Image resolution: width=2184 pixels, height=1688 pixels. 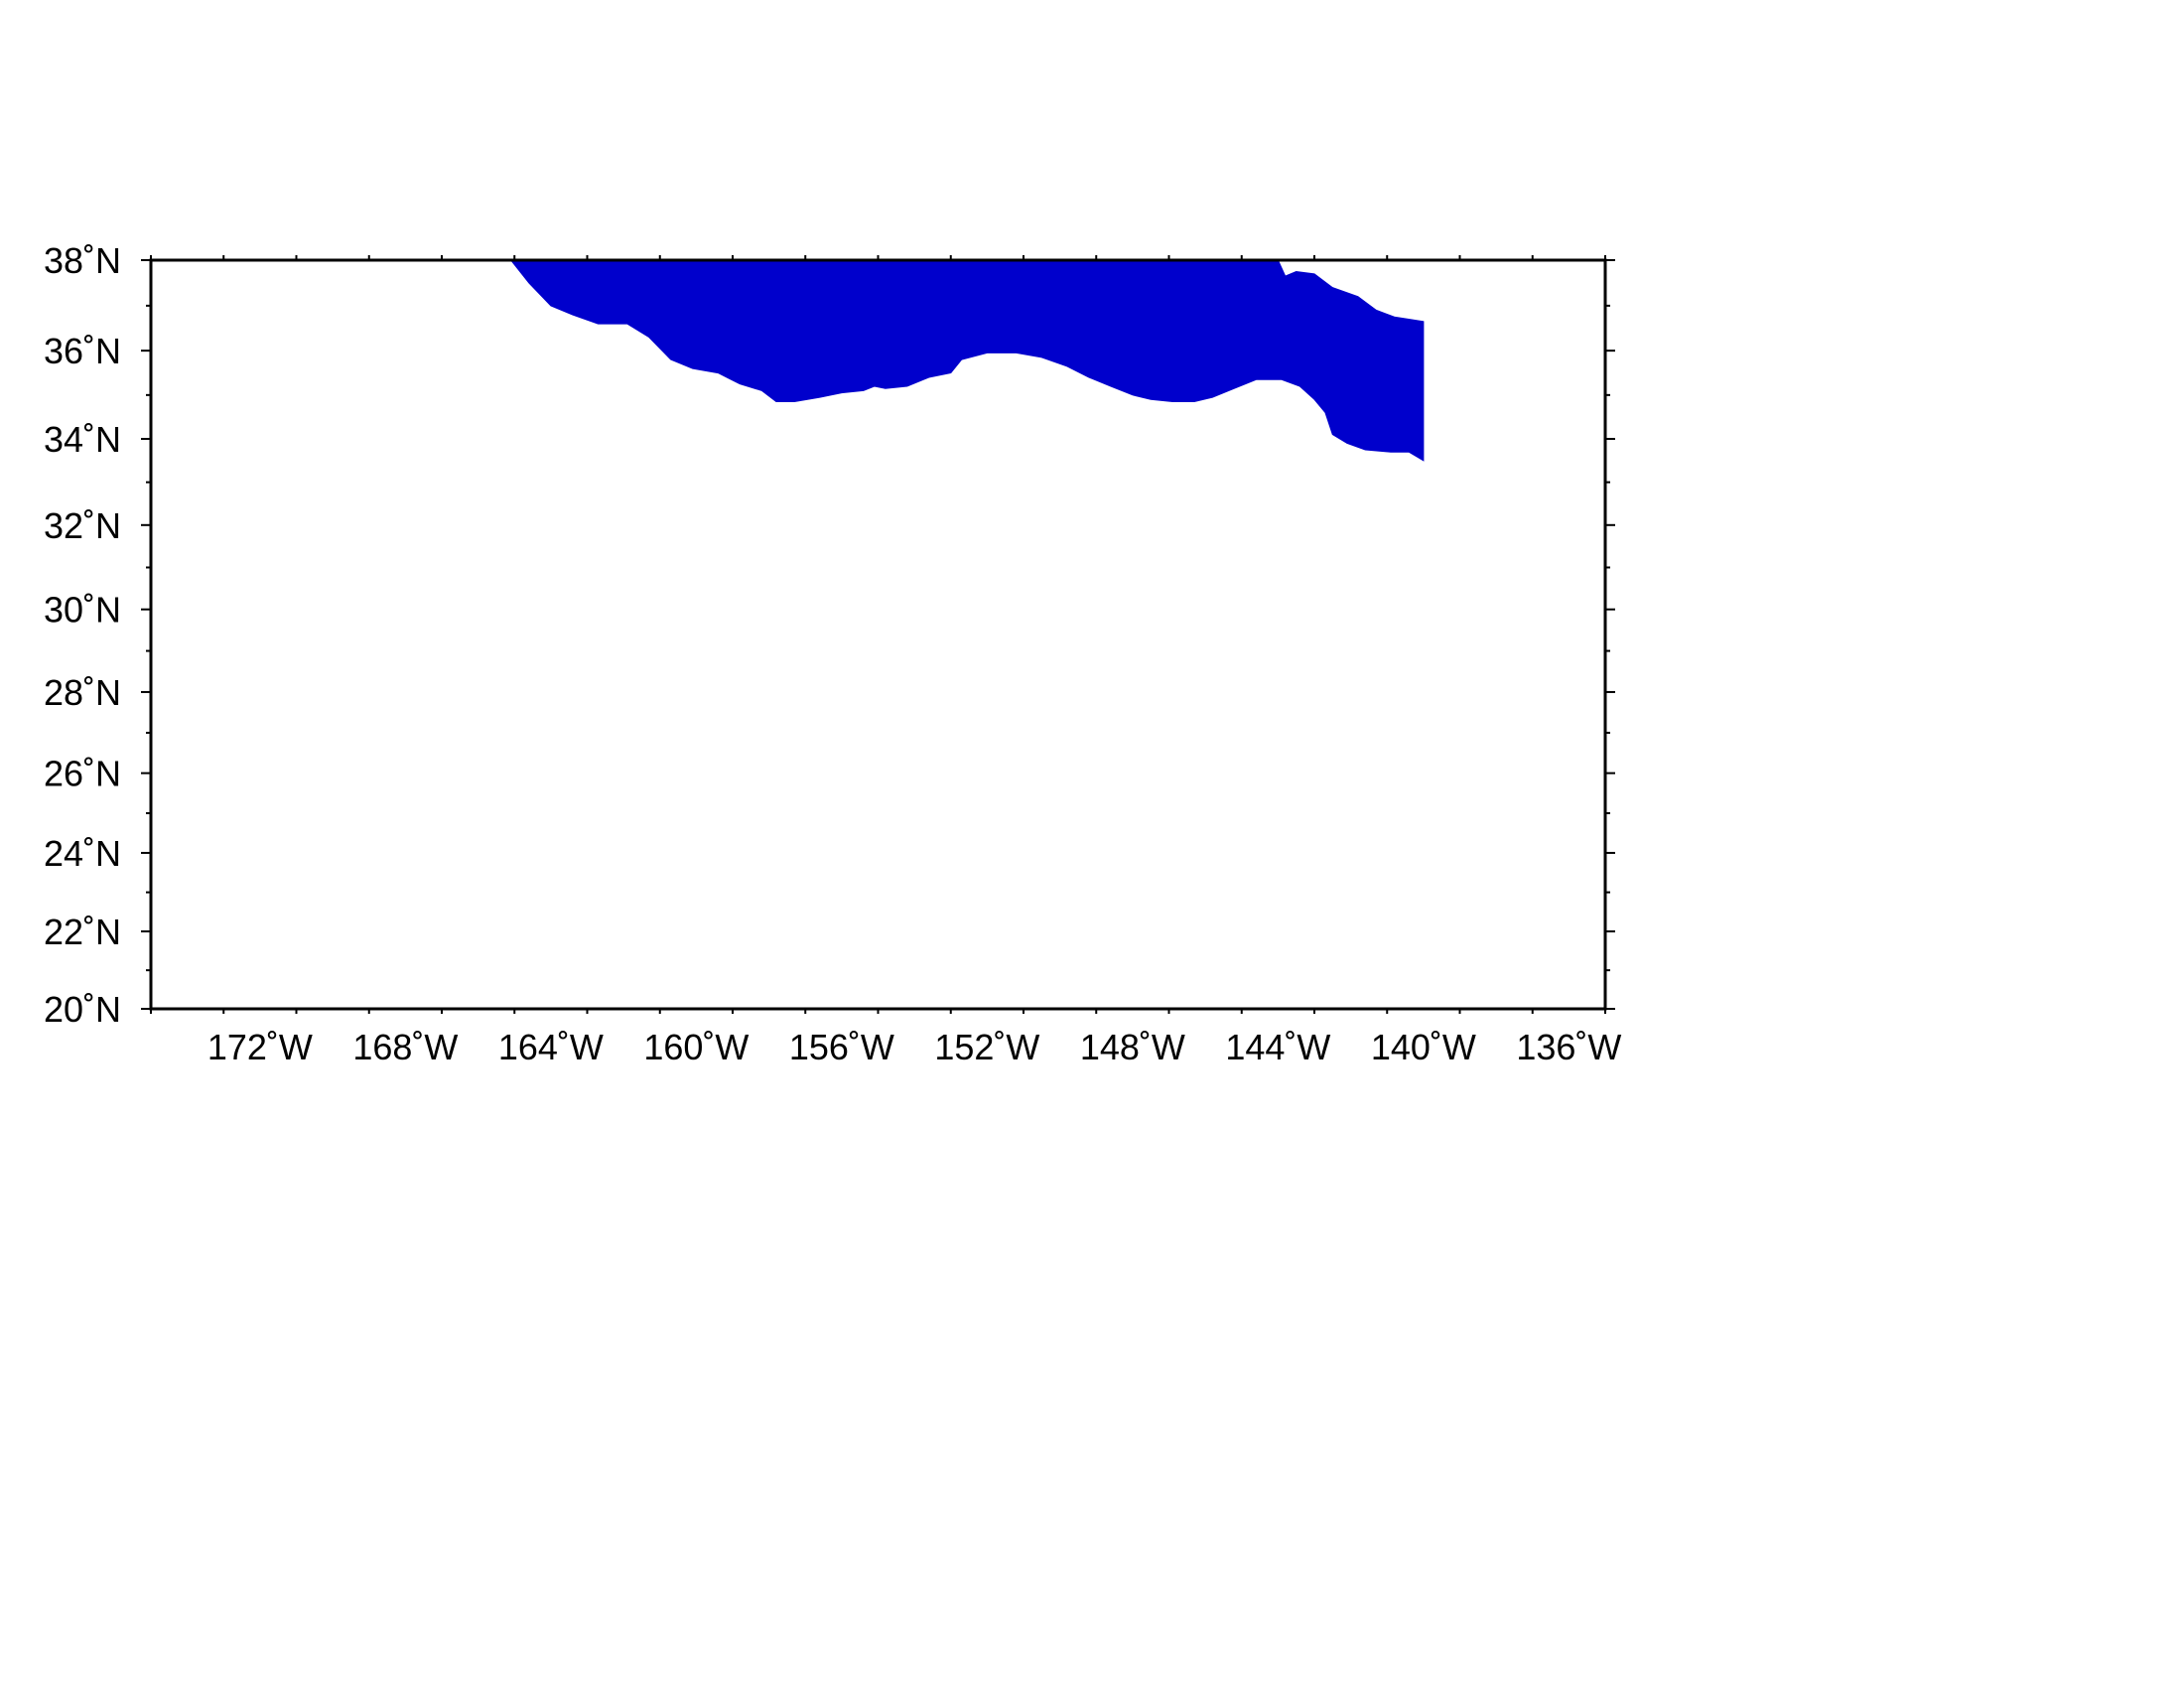 What do you see at coordinates (82, 1009) in the screenshot?
I see `y-tick-label: 20˚N` at bounding box center [82, 1009].